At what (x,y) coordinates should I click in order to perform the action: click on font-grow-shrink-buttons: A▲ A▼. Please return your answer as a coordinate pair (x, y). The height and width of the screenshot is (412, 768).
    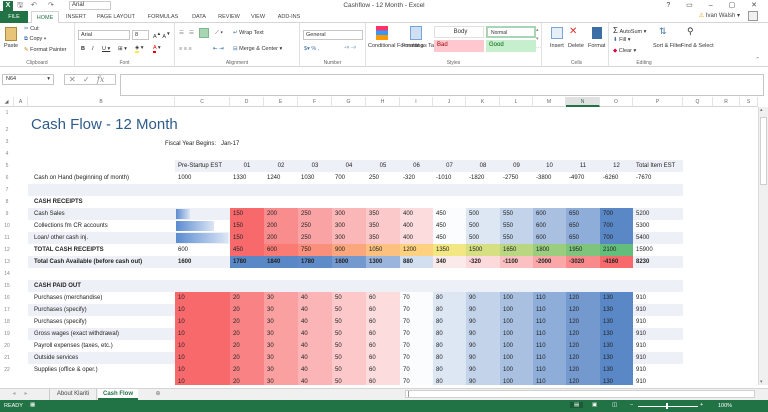
    Looking at the image, I should click on (162, 35).